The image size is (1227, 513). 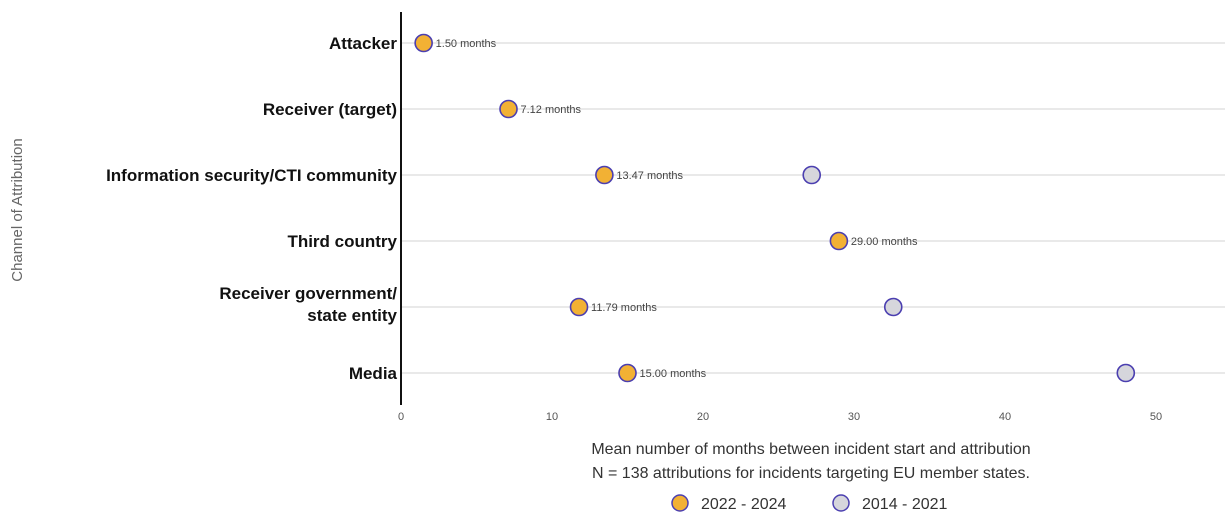 What do you see at coordinates (703, 417) in the screenshot?
I see `x-tick-label: 20` at bounding box center [703, 417].